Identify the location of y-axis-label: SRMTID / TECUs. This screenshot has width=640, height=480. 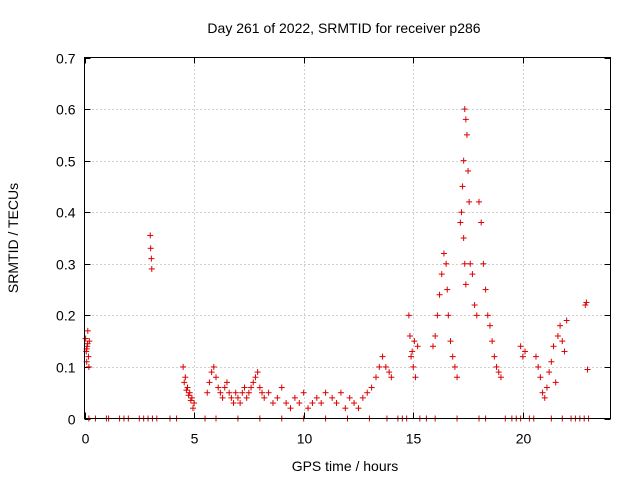
(13, 238).